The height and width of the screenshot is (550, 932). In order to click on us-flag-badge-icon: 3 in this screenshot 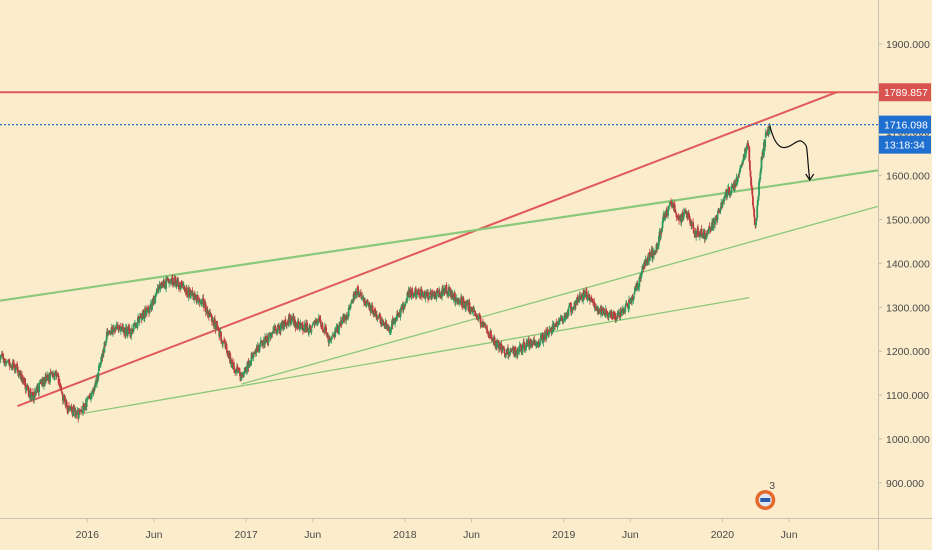, I will do `click(765, 495)`.